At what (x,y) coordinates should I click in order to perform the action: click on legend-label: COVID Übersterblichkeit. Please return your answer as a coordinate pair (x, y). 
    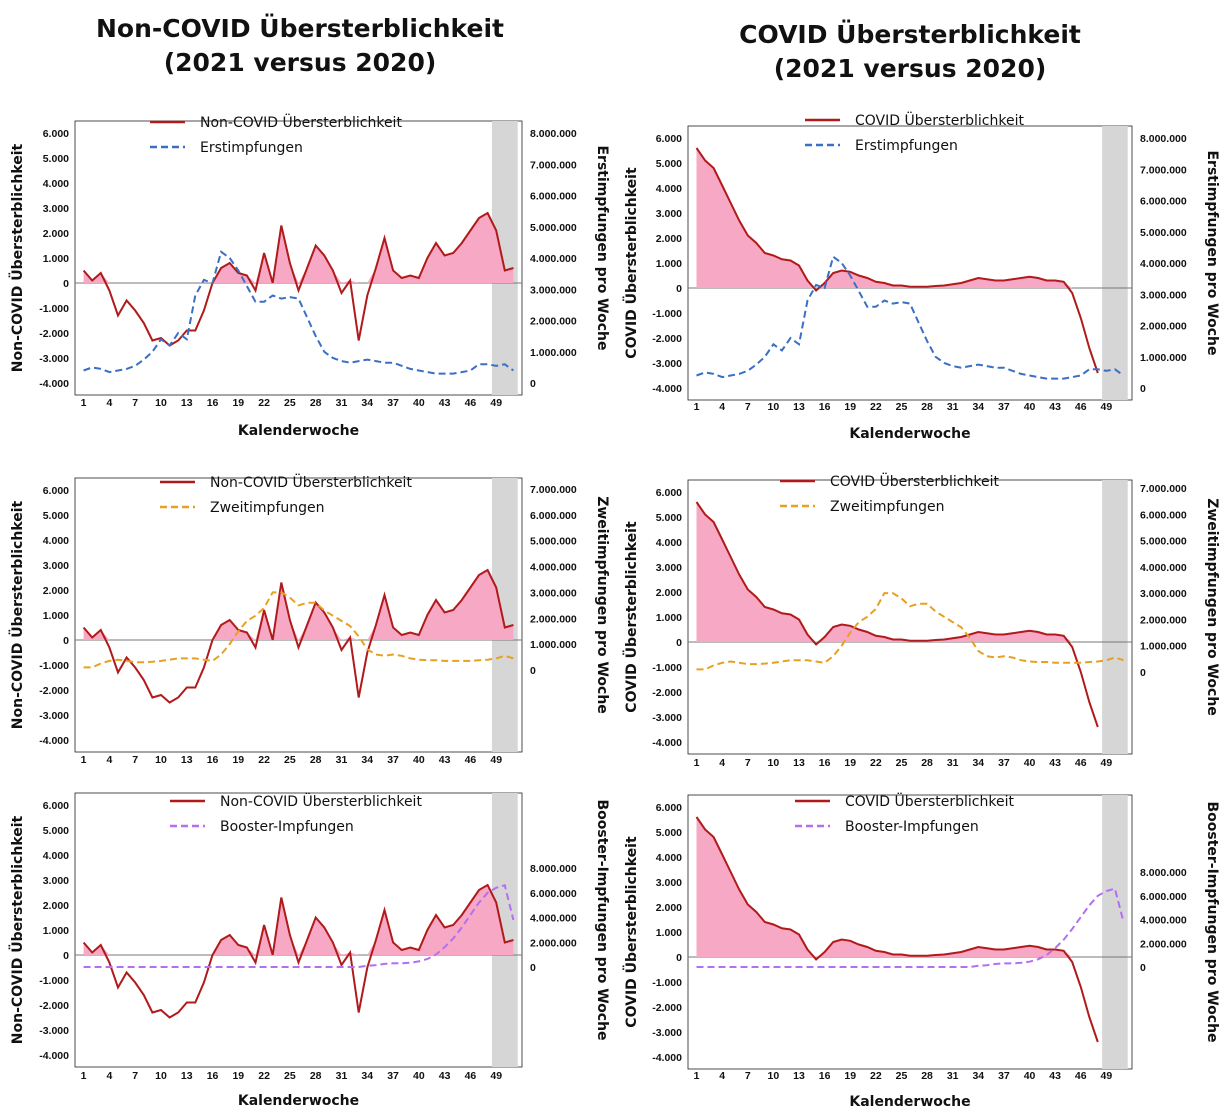
    Looking at the image, I should click on (939, 120).